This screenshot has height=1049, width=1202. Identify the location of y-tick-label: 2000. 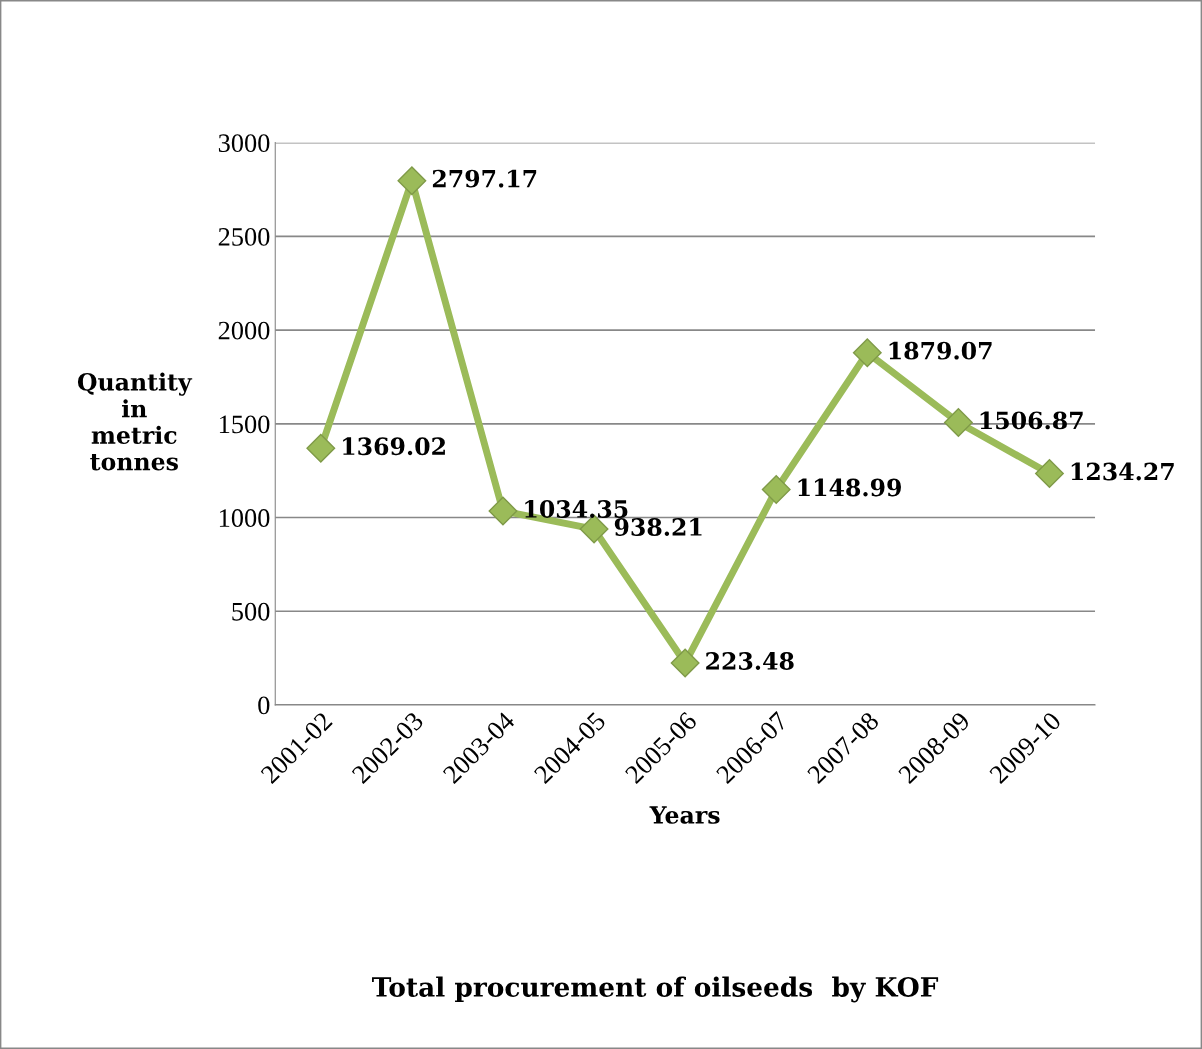
(244, 330).